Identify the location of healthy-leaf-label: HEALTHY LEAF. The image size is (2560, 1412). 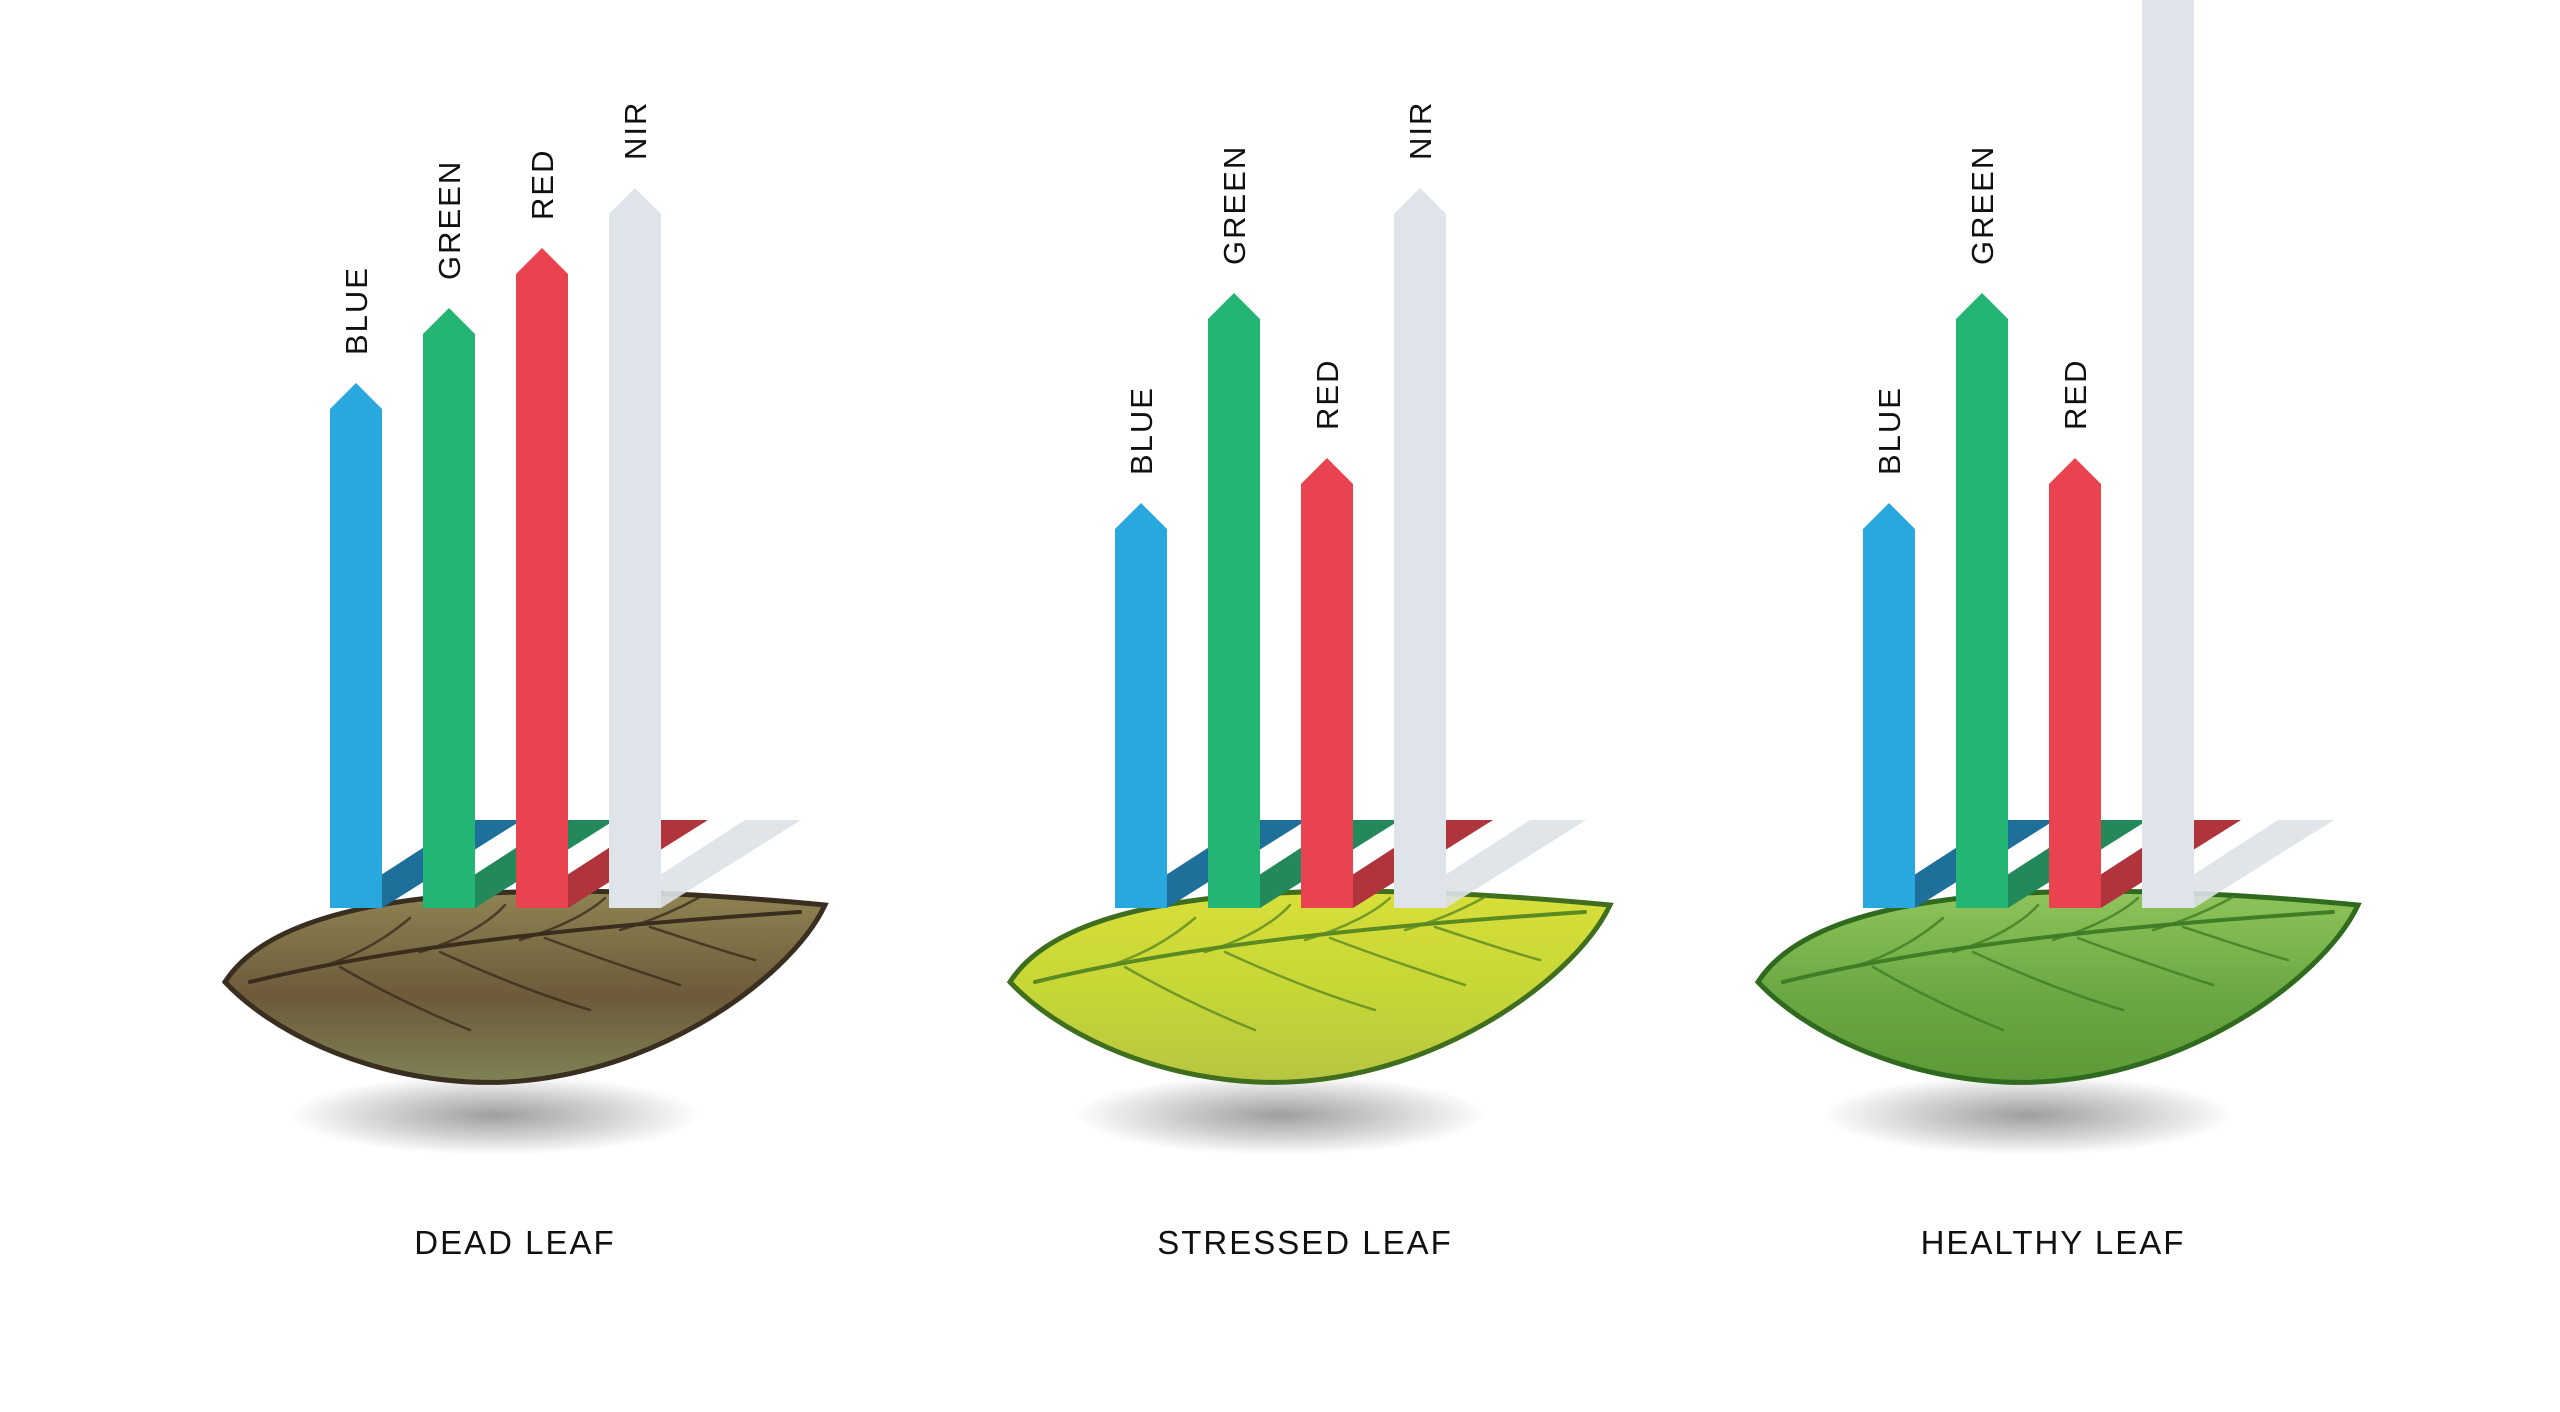
(2053, 1242).